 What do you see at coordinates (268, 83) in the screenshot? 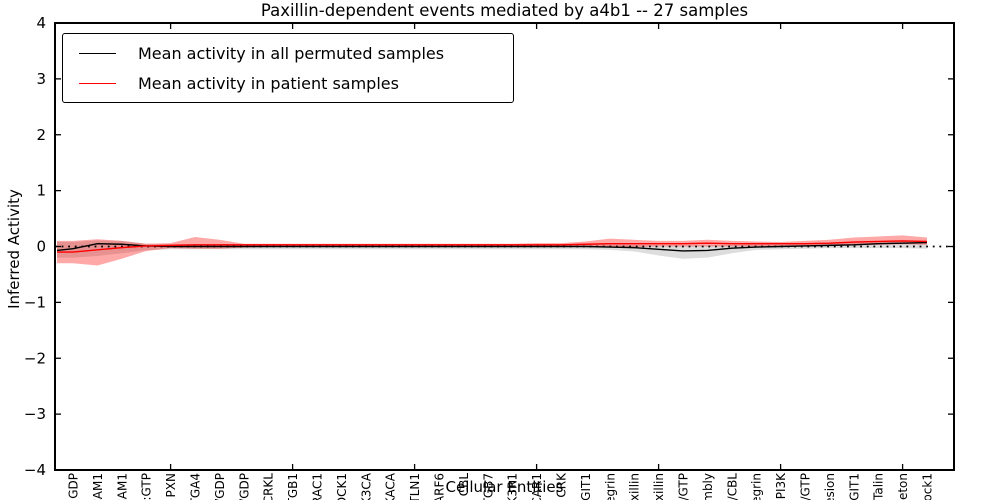
I see `legend-label-patient: Mean activity in patient samples` at bounding box center [268, 83].